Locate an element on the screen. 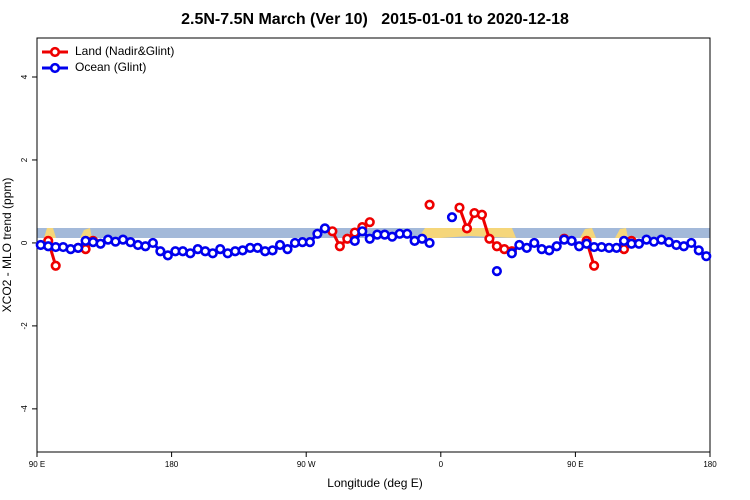  y-tick-label: 0 is located at coordinates (24, 242).